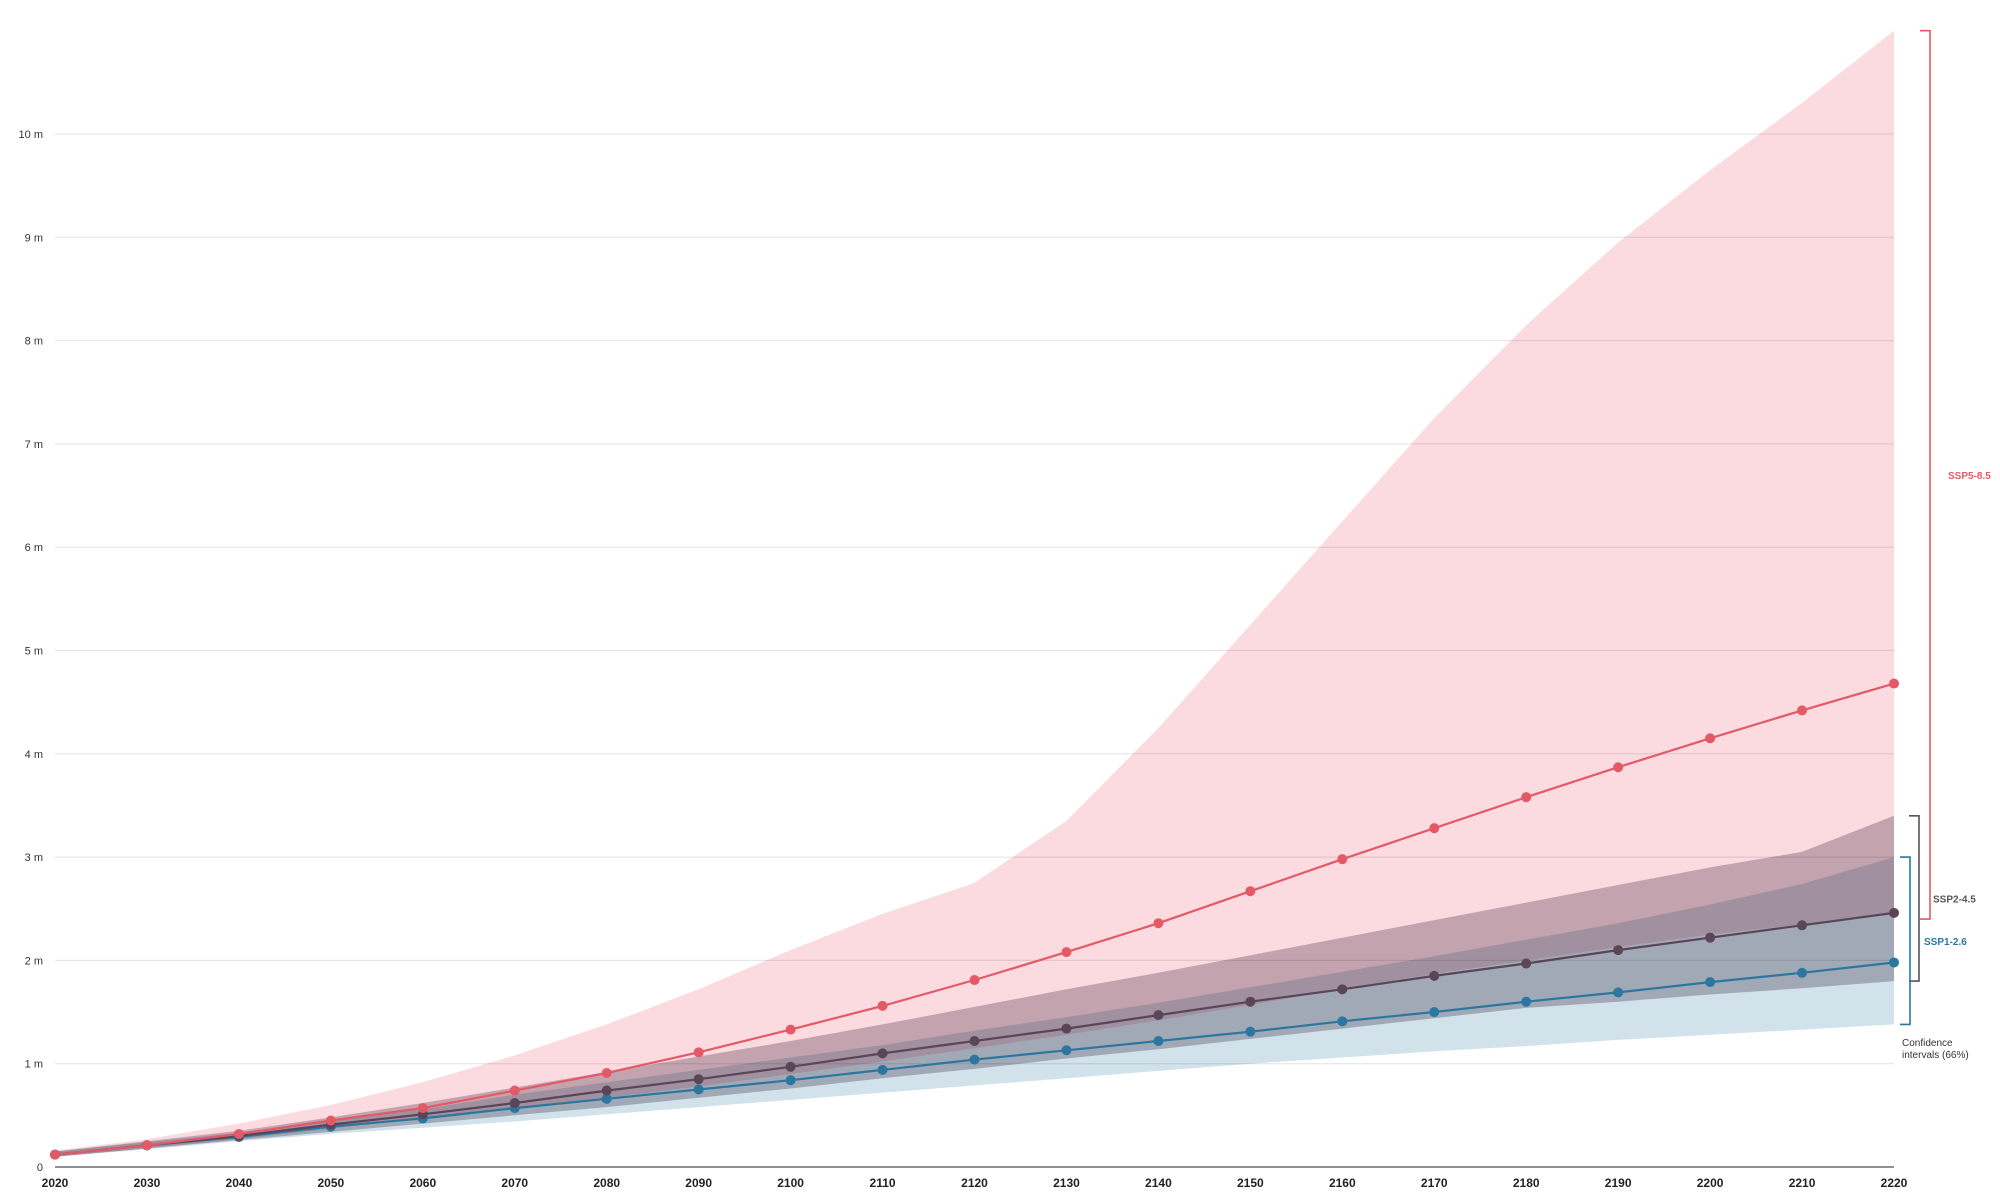 The image size is (2000, 1203). I want to click on y-tick-label: 4 m, so click(34, 755).